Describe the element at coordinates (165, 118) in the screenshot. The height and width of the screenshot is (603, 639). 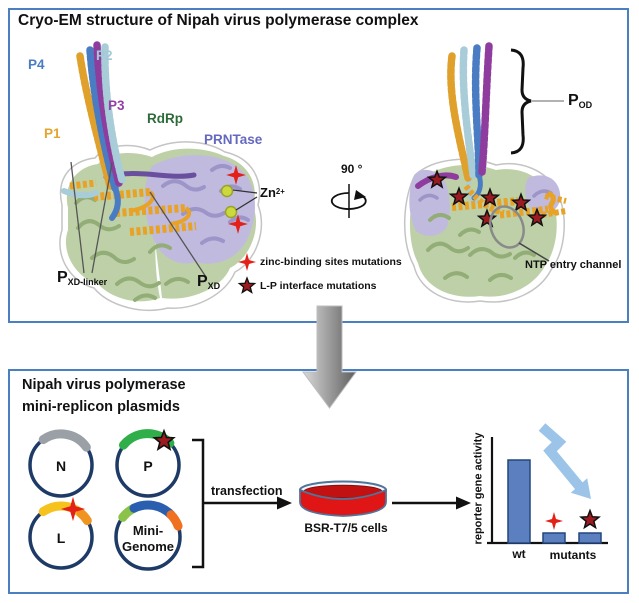
I see `label-rdrp: RdRp` at that location.